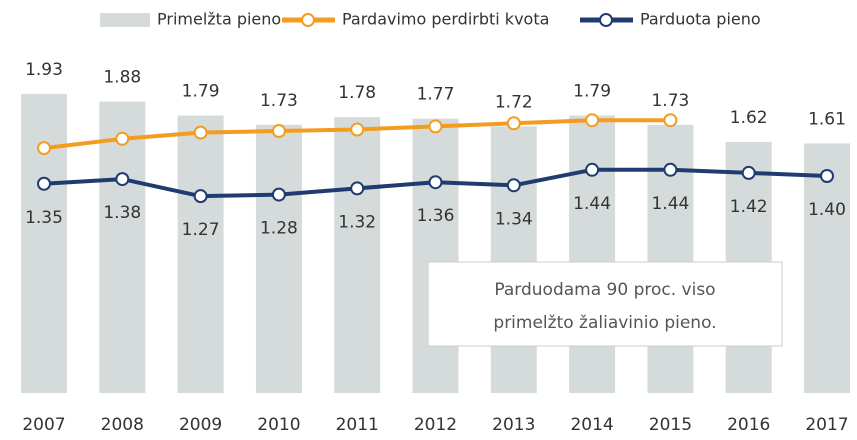 This screenshot has width=857, height=440. What do you see at coordinates (200, 425) in the screenshot?
I see `x-tick-label: 2009` at bounding box center [200, 425].